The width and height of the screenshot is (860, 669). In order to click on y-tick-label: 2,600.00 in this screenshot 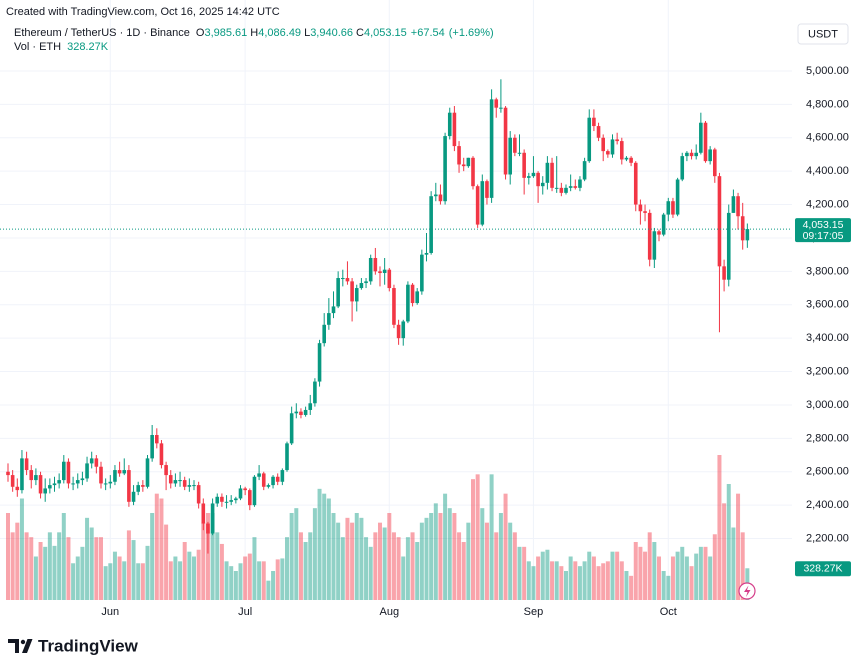, I will do `click(827, 472)`.